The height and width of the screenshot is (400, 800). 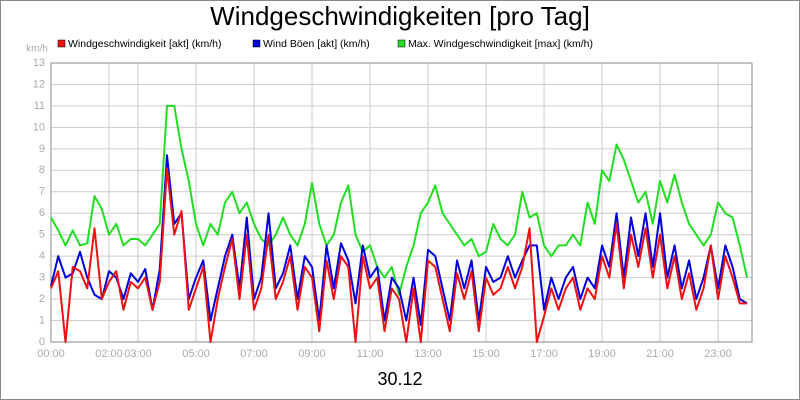 I want to click on legend-label: Wind Böen [akt] (km/h), so click(x=316, y=44).